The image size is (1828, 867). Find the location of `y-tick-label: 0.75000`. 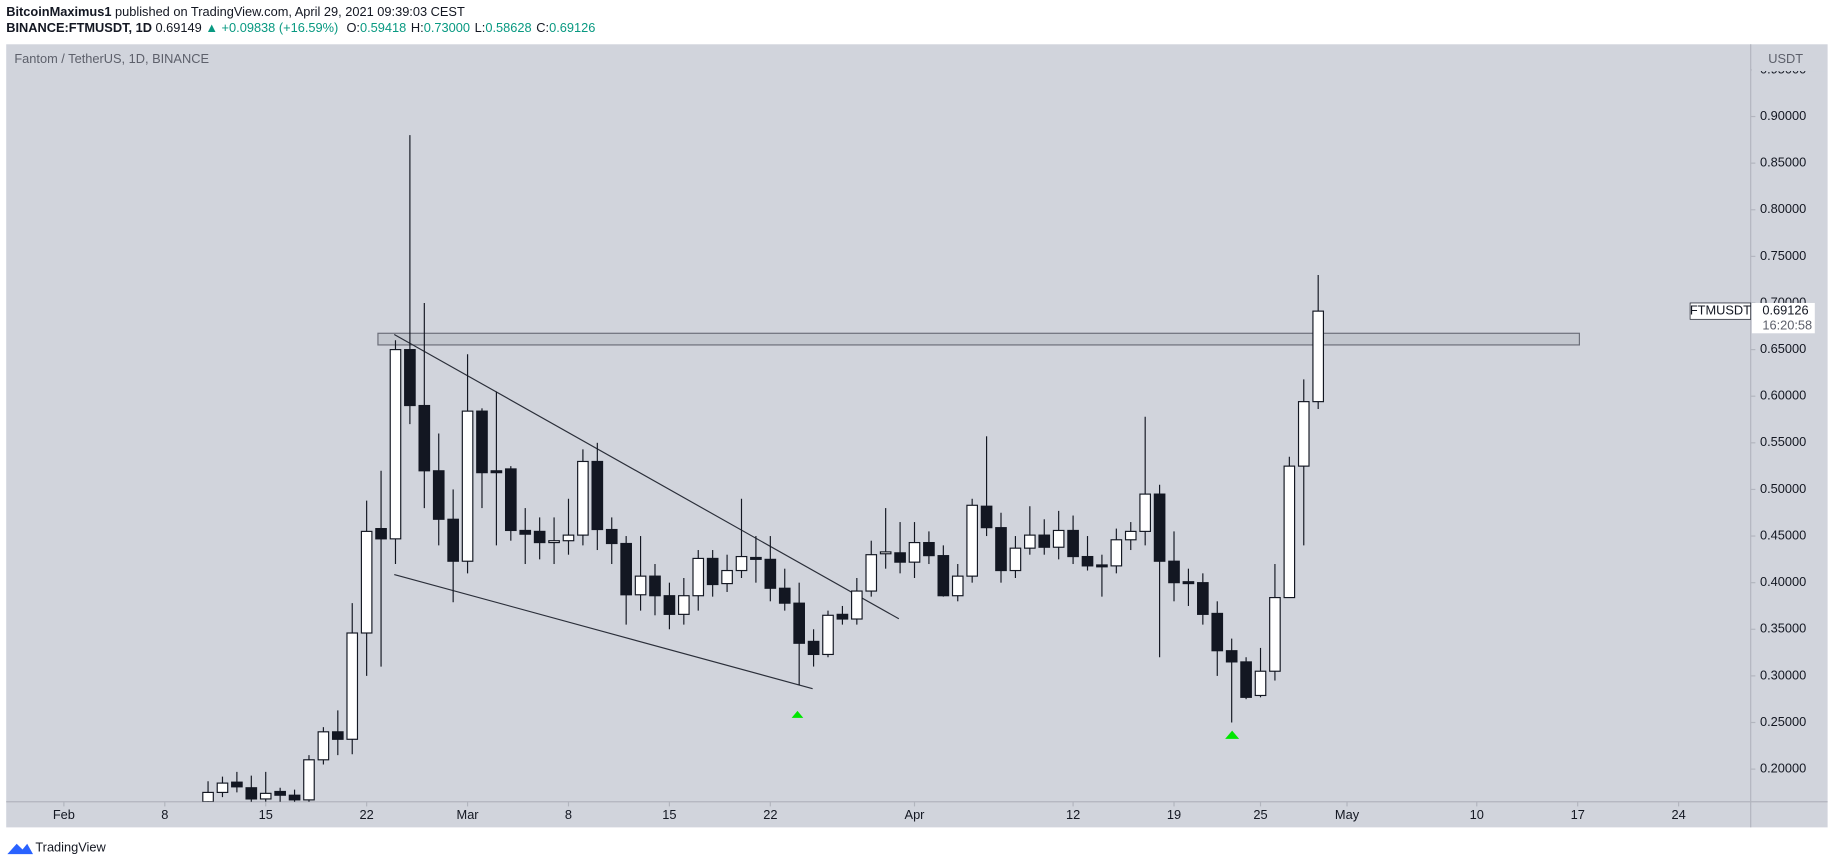

y-tick-label: 0.75000 is located at coordinates (1783, 255).